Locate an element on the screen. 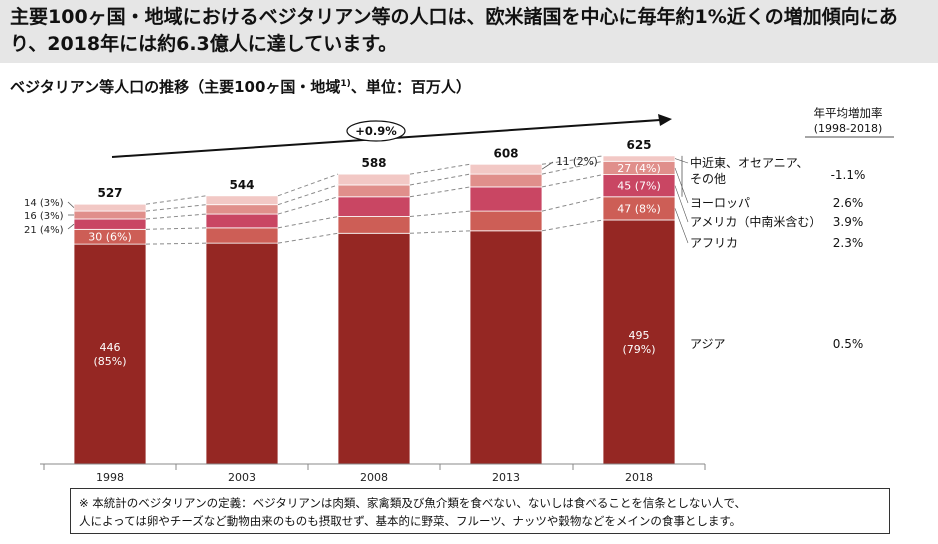 This screenshot has width=938, height=544. legend-period: (1998-2018) is located at coordinates (848, 128).